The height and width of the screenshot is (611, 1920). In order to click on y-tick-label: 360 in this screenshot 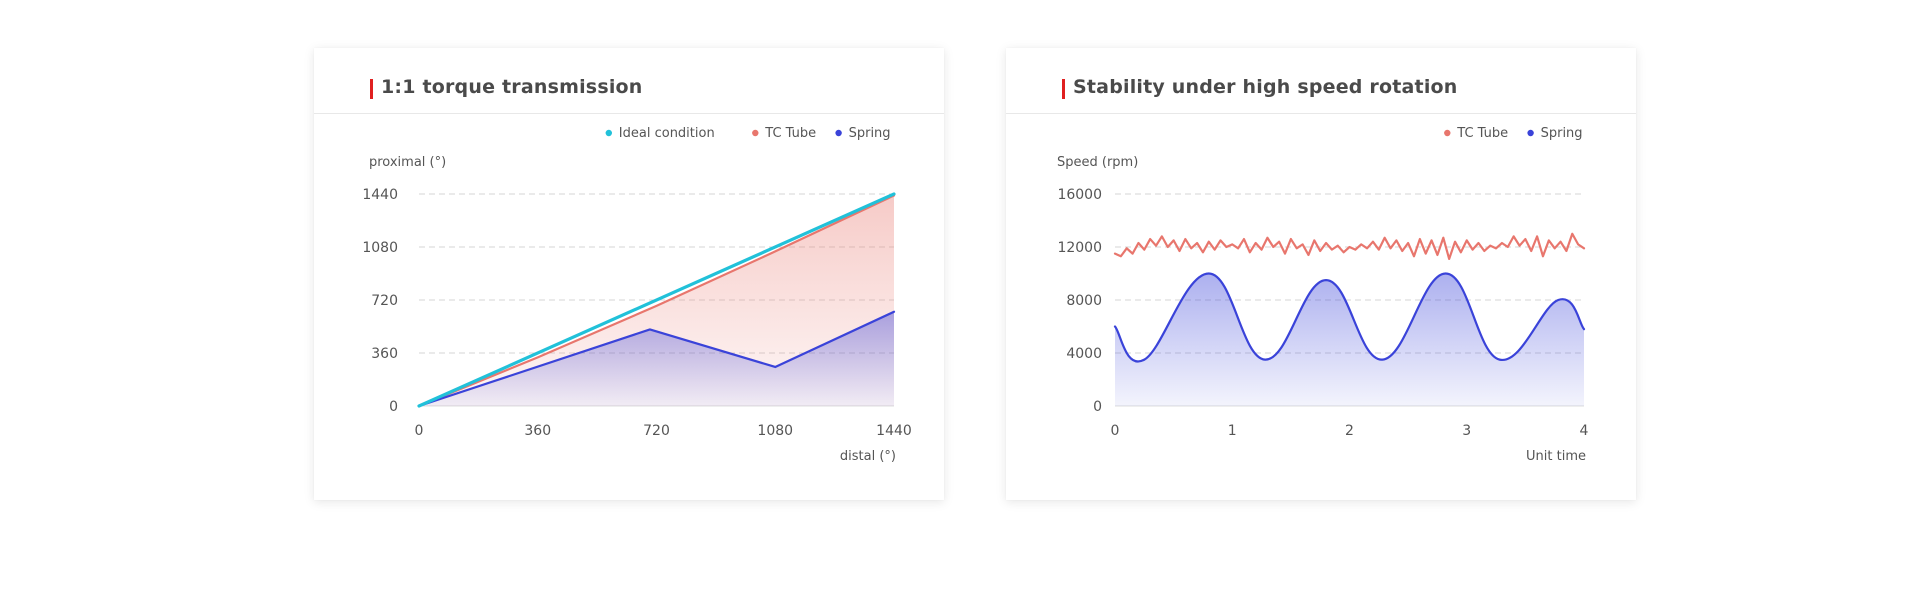, I will do `click(384, 354)`.